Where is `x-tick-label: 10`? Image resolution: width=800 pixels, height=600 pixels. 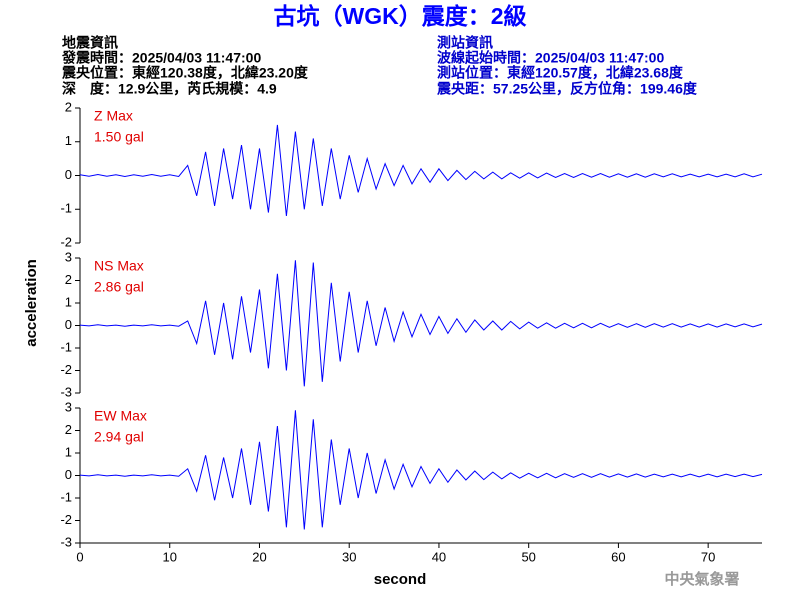
x-tick-label: 10 is located at coordinates (170, 556).